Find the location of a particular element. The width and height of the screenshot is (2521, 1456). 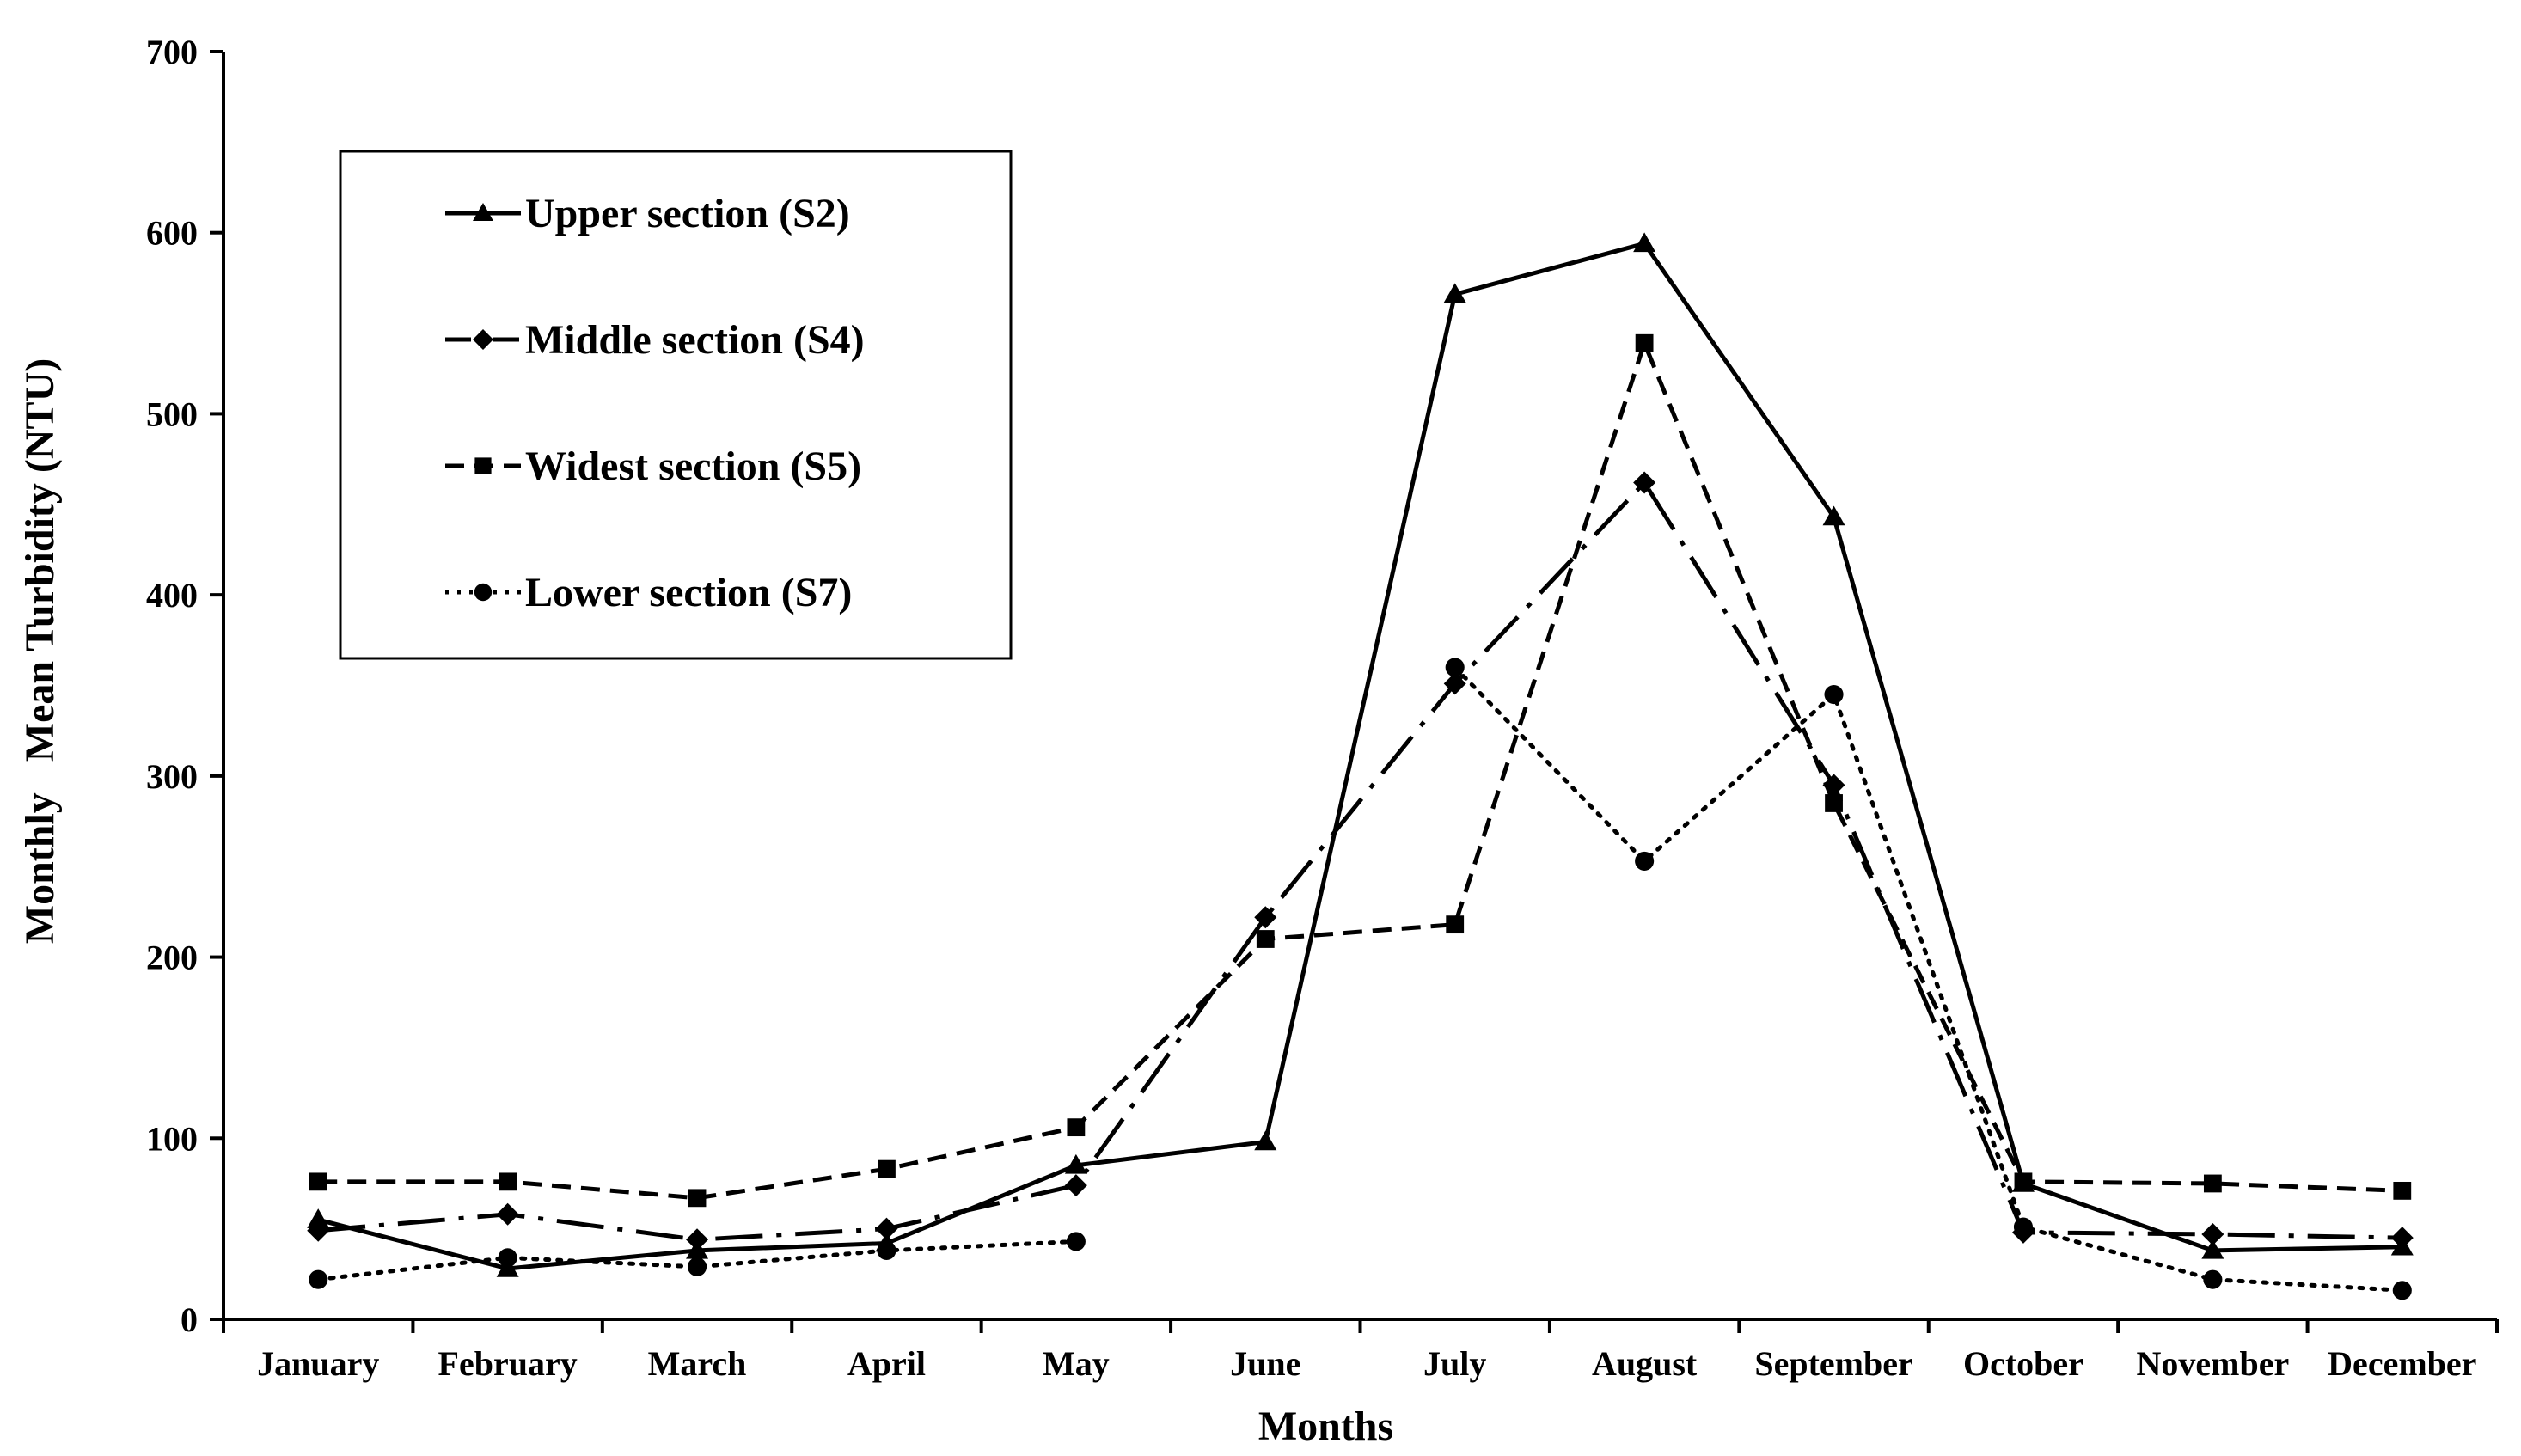

x-axis-title: Months is located at coordinates (1325, 1427).